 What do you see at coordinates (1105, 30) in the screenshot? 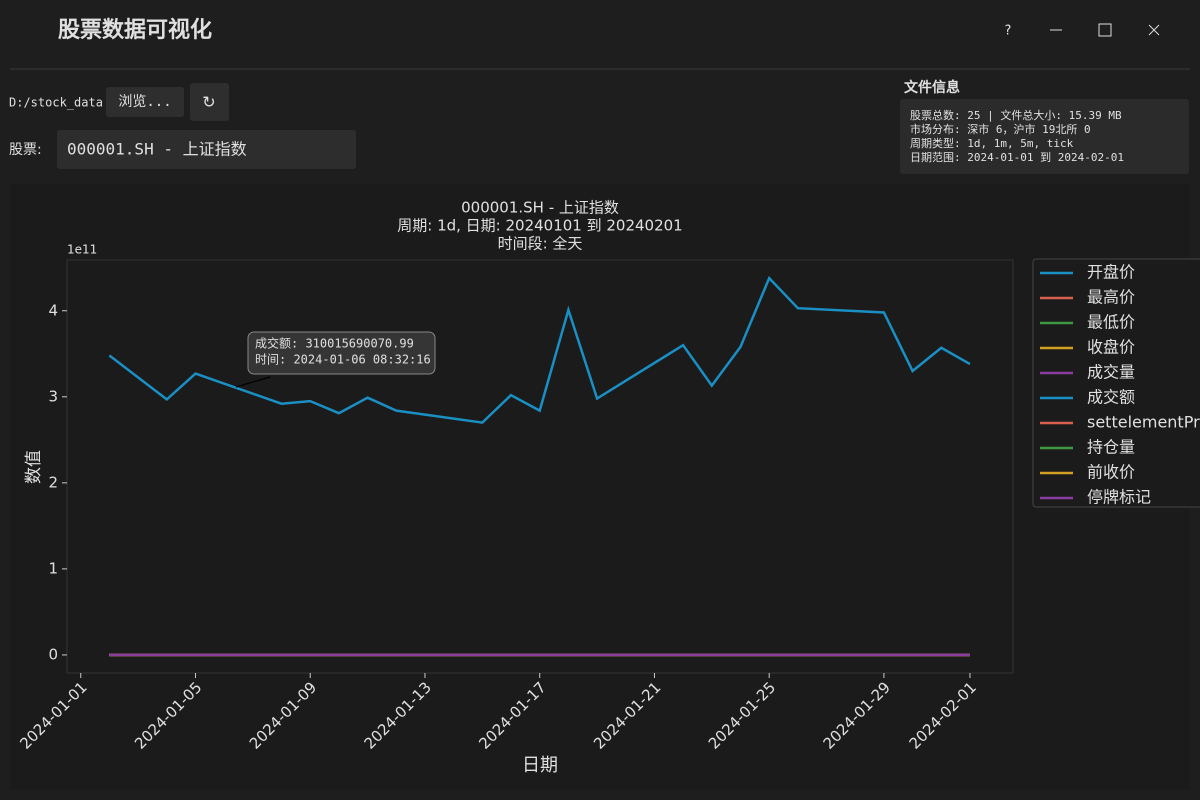
I see `maximize-button` at bounding box center [1105, 30].